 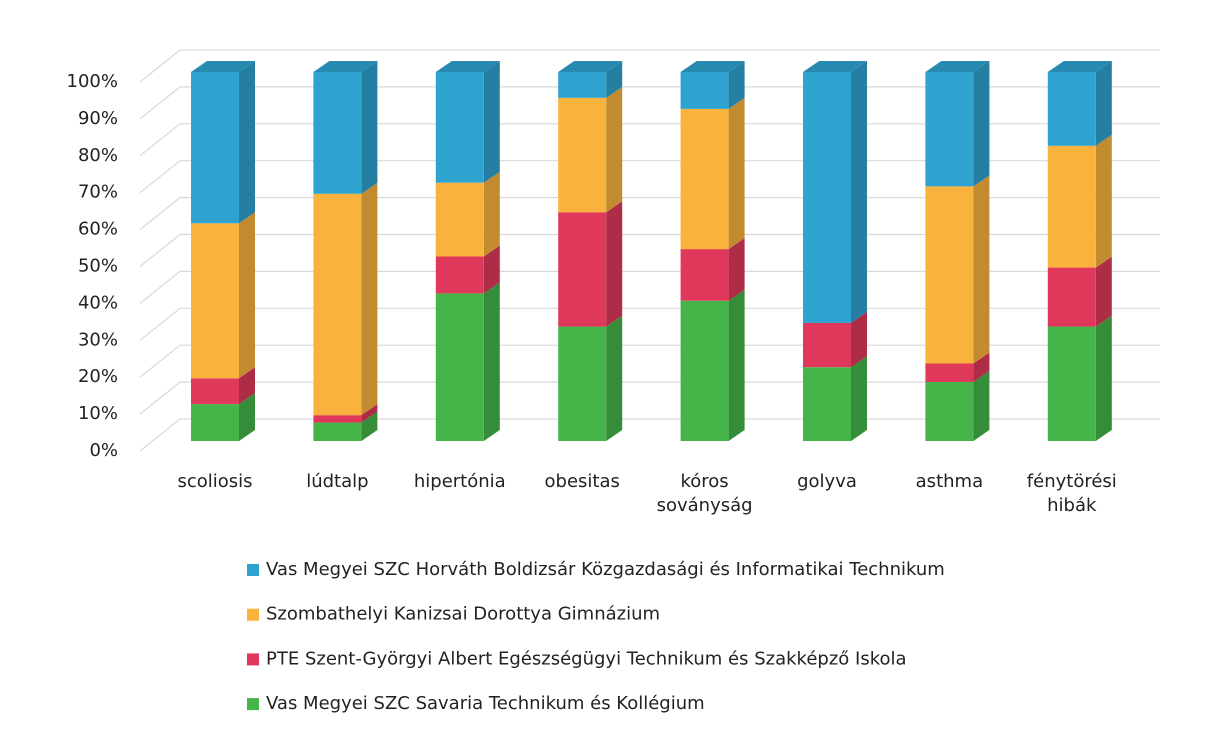 I want to click on x-tick-label: scoliosis, so click(x=215, y=481).